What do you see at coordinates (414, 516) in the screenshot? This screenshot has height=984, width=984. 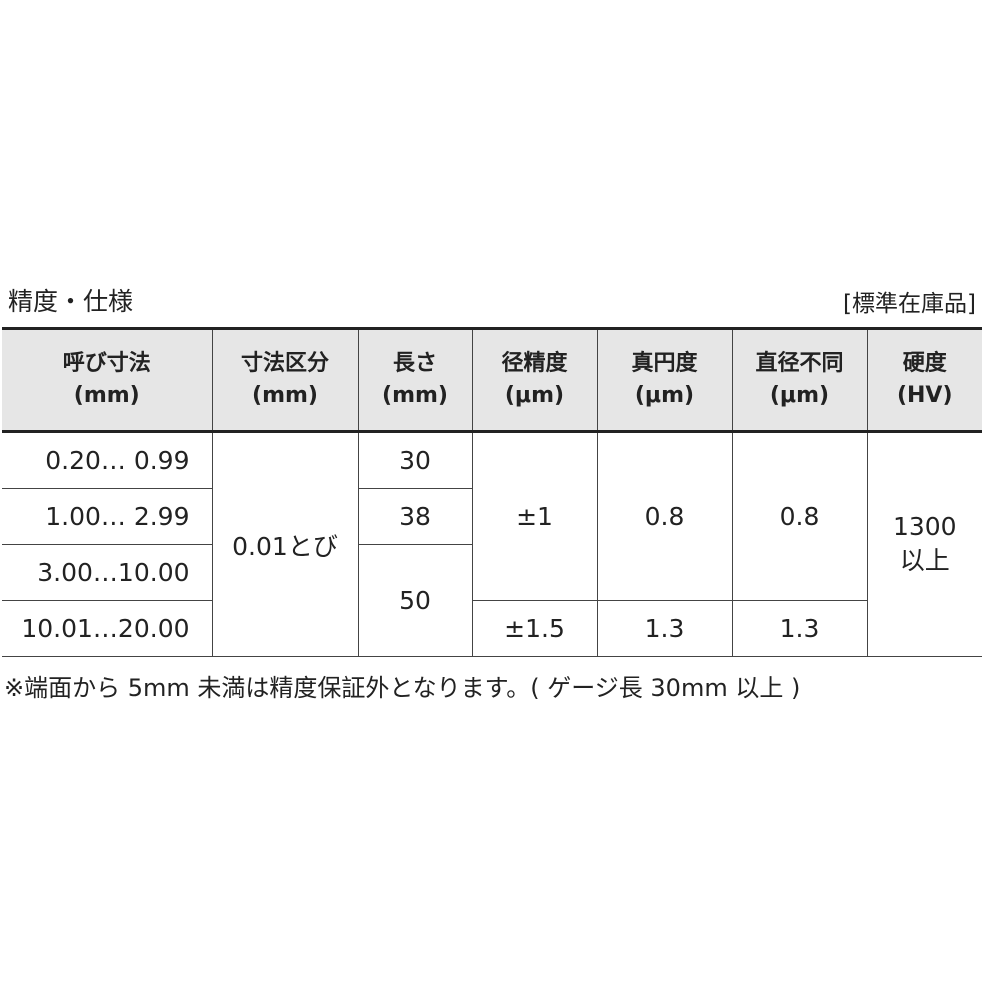 I see `length-cell: 38` at bounding box center [414, 516].